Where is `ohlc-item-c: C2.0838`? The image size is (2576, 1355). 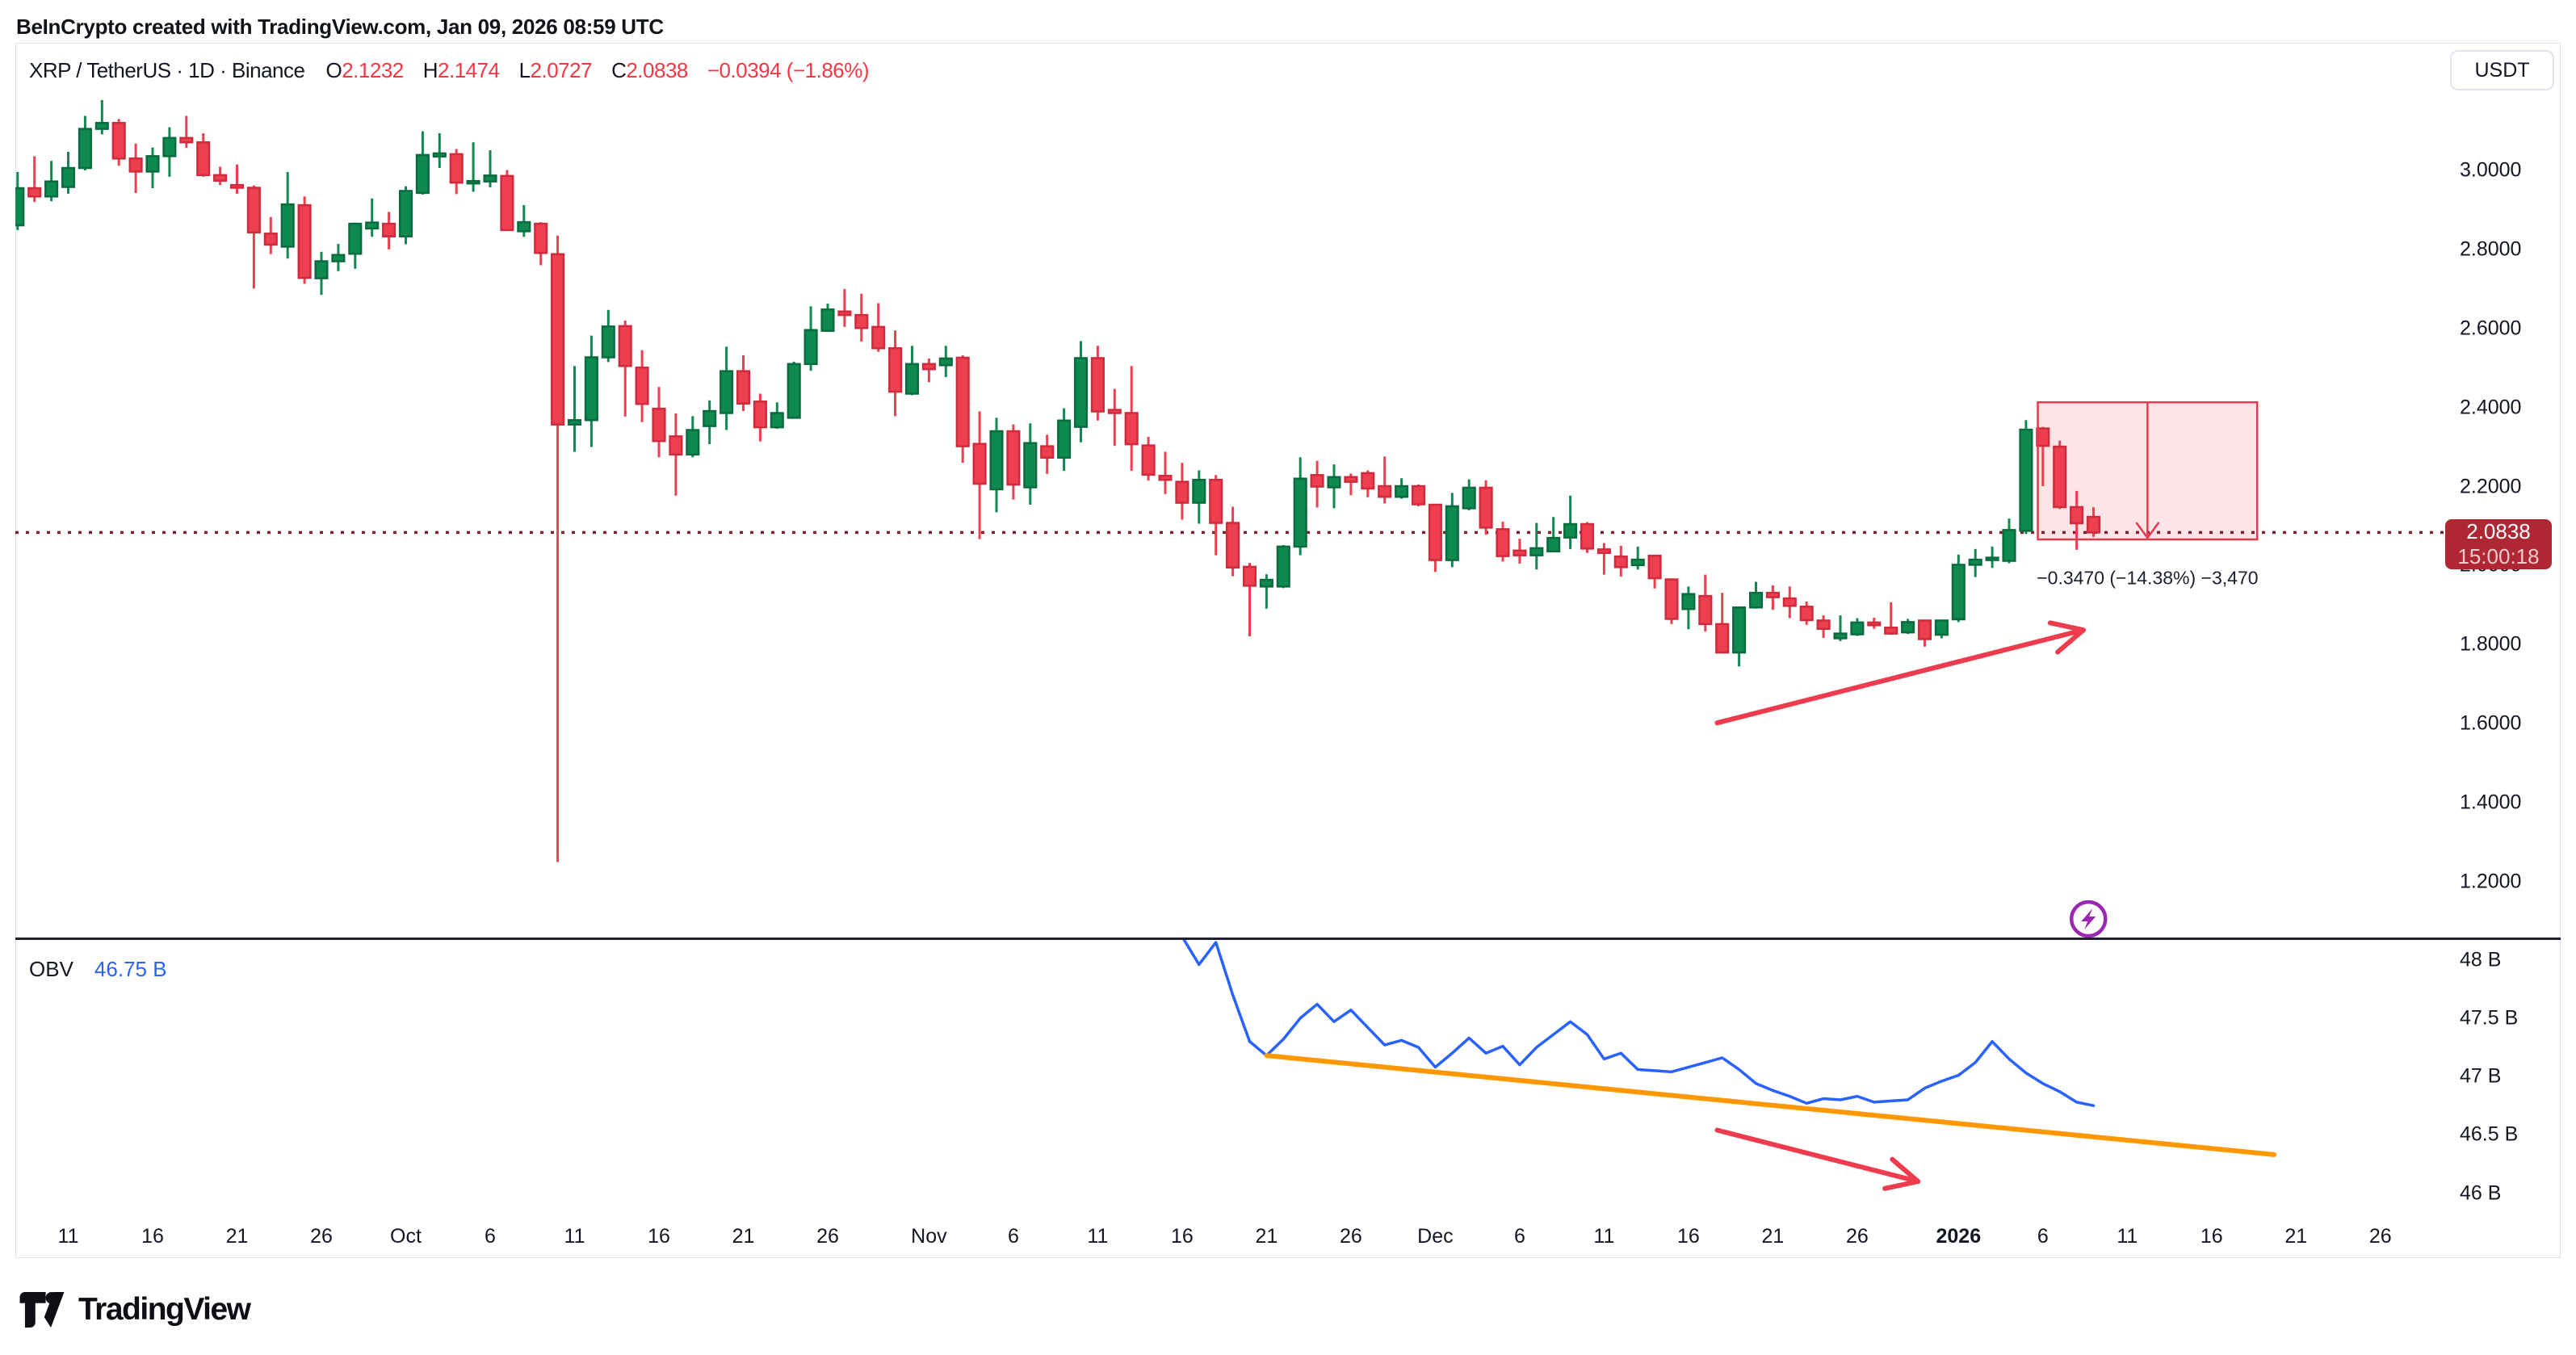
ohlc-item-c: C2.0838 is located at coordinates (649, 69).